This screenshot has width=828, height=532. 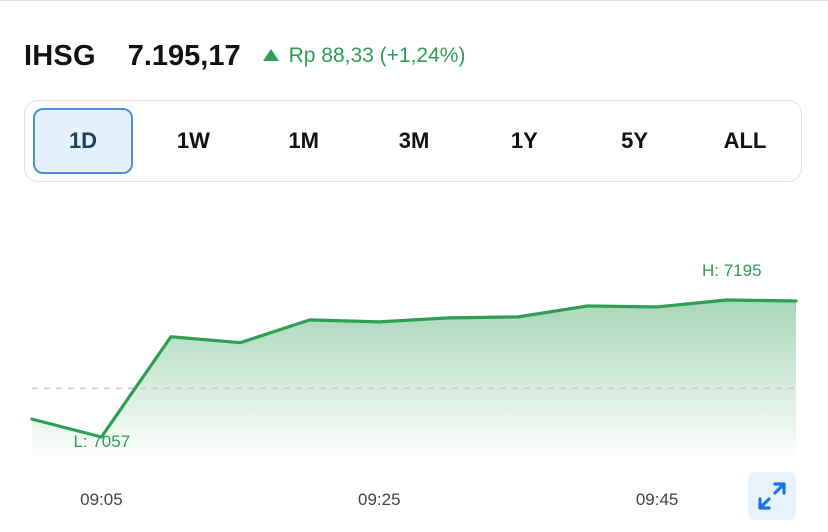 What do you see at coordinates (101, 441) in the screenshot?
I see `low-value-label: L: 7057` at bounding box center [101, 441].